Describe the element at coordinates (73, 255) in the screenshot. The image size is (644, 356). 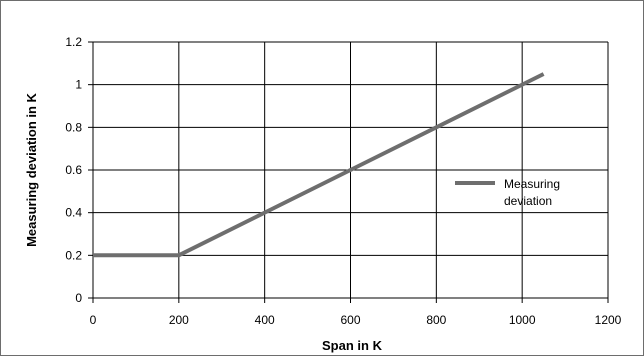
I see `y-tick-label: 0.2` at that location.